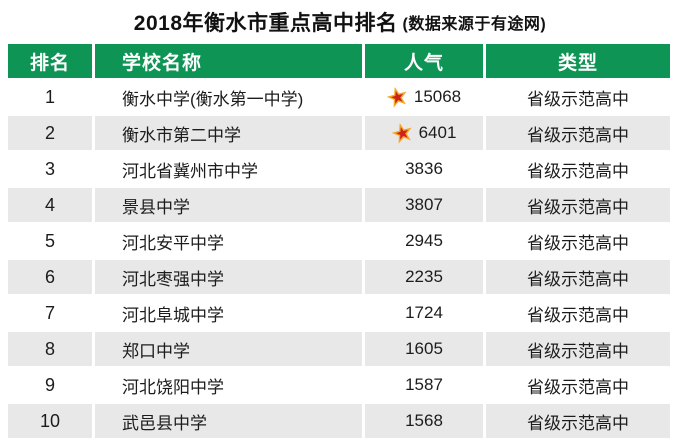 This screenshot has height=442, width=680. I want to click on popularity-cell: 1587, so click(424, 385).